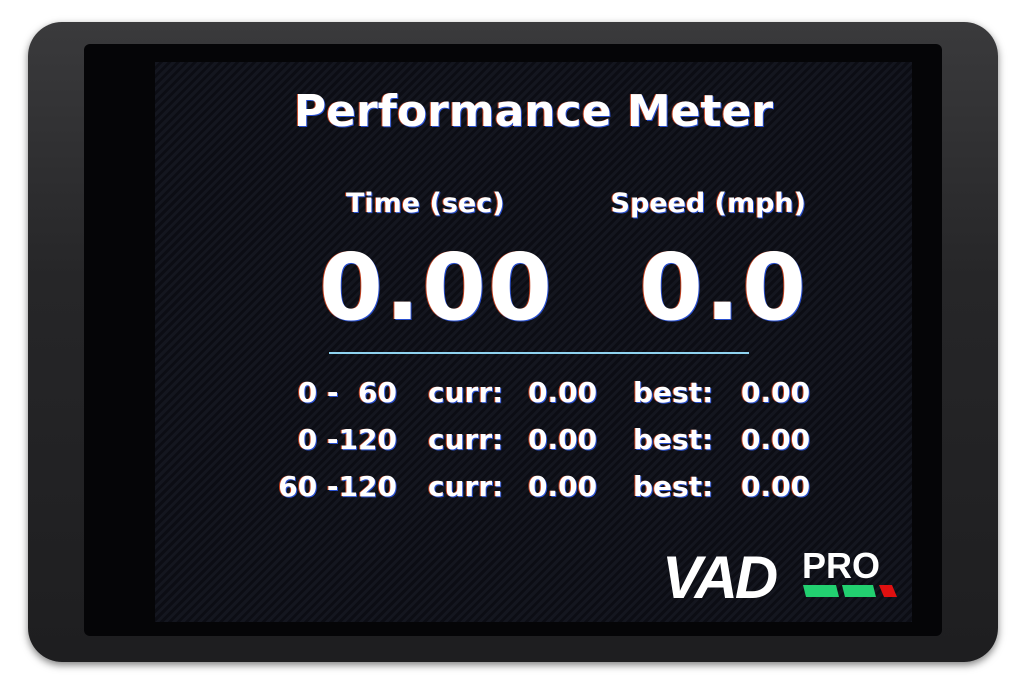 This screenshot has width=1024, height=686. Describe the element at coordinates (723, 287) in the screenshot. I see `speed-value: 0.0` at that location.